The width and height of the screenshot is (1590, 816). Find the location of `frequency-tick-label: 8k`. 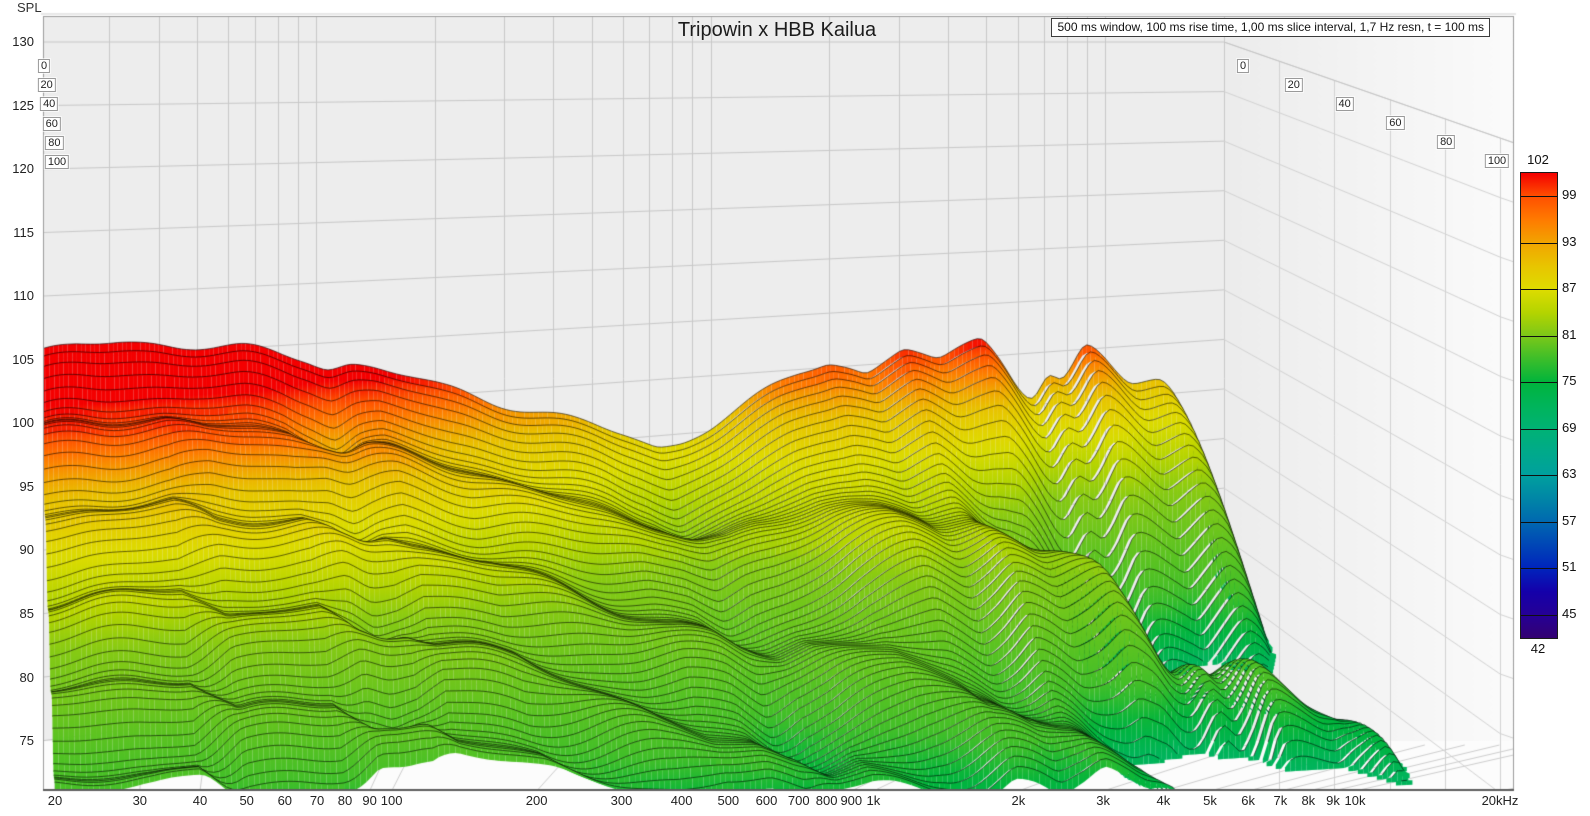

frequency-tick-label: 8k is located at coordinates (1308, 800).